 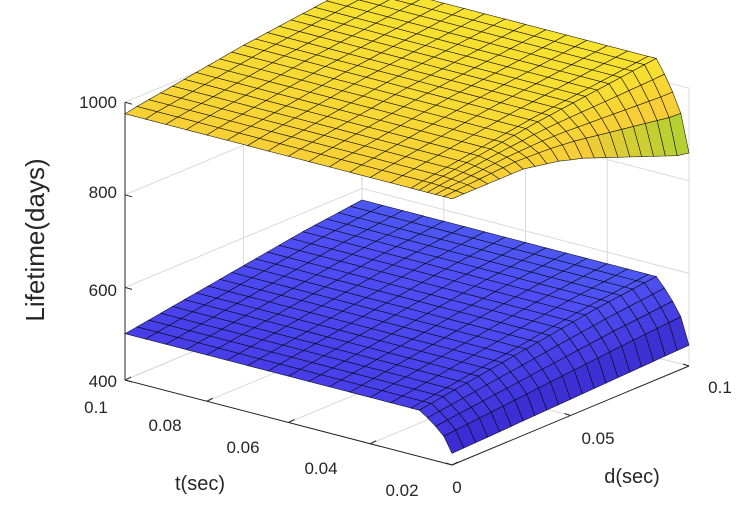 What do you see at coordinates (96, 407) in the screenshot?
I see `t-tick-label: 0.1` at bounding box center [96, 407].